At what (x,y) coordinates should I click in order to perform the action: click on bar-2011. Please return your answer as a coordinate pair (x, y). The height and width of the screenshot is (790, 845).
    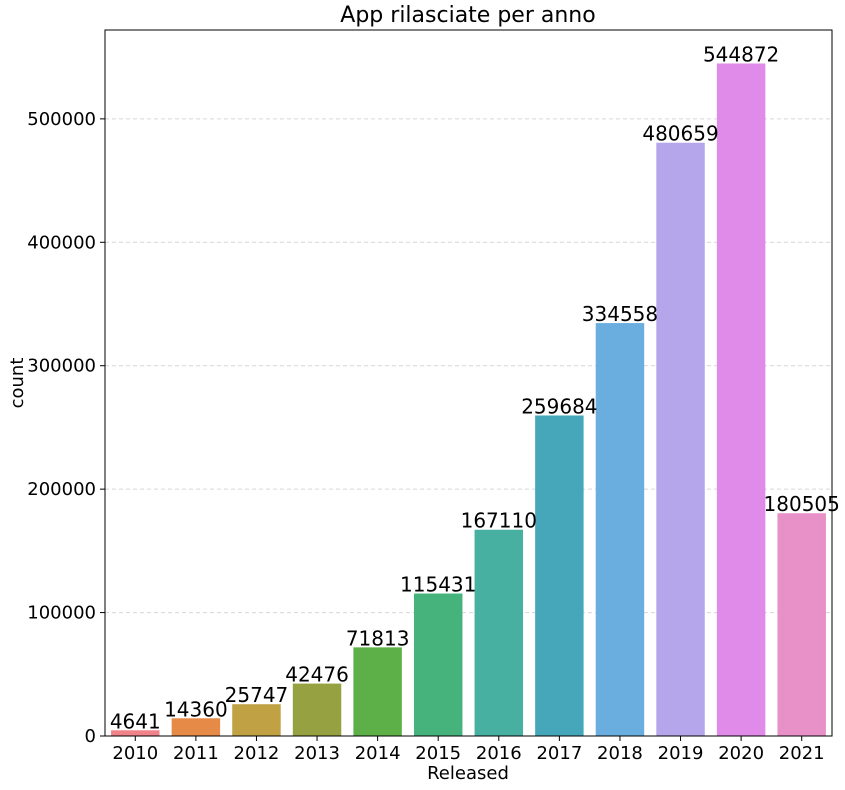
    Looking at the image, I should click on (196, 727).